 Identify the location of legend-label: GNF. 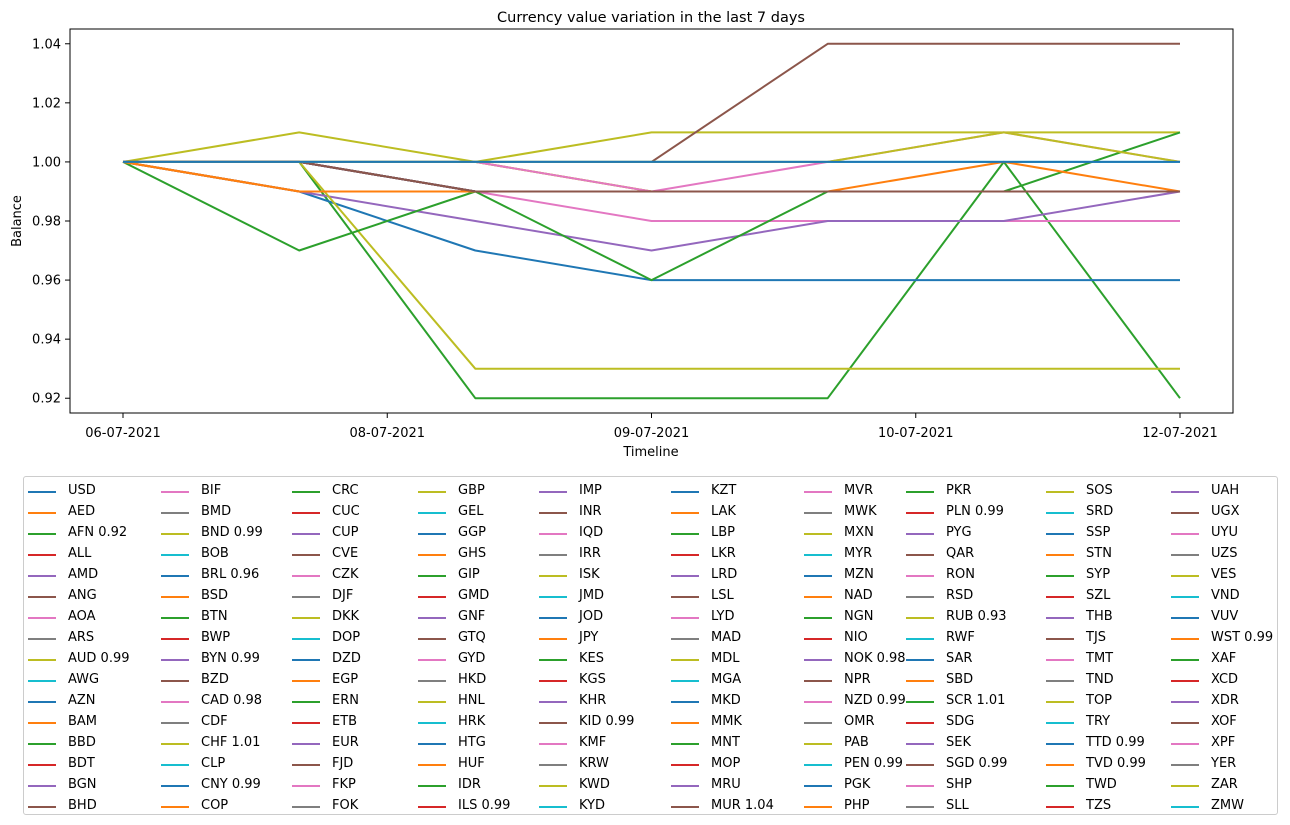
(472, 616).